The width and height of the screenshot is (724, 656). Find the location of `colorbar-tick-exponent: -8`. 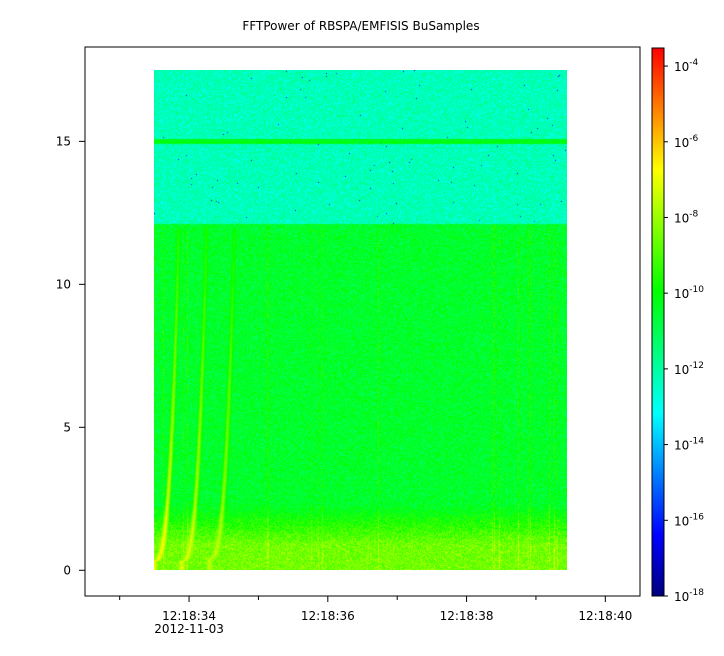

colorbar-tick-exponent: -8 is located at coordinates (693, 214).